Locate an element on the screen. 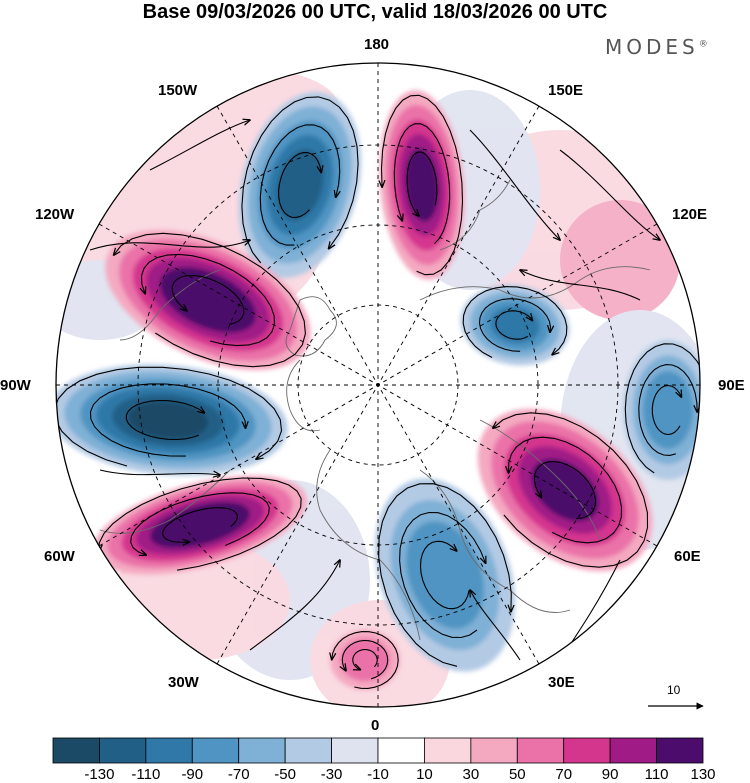  colorbar-tick-label: -110 is located at coordinates (146, 774).